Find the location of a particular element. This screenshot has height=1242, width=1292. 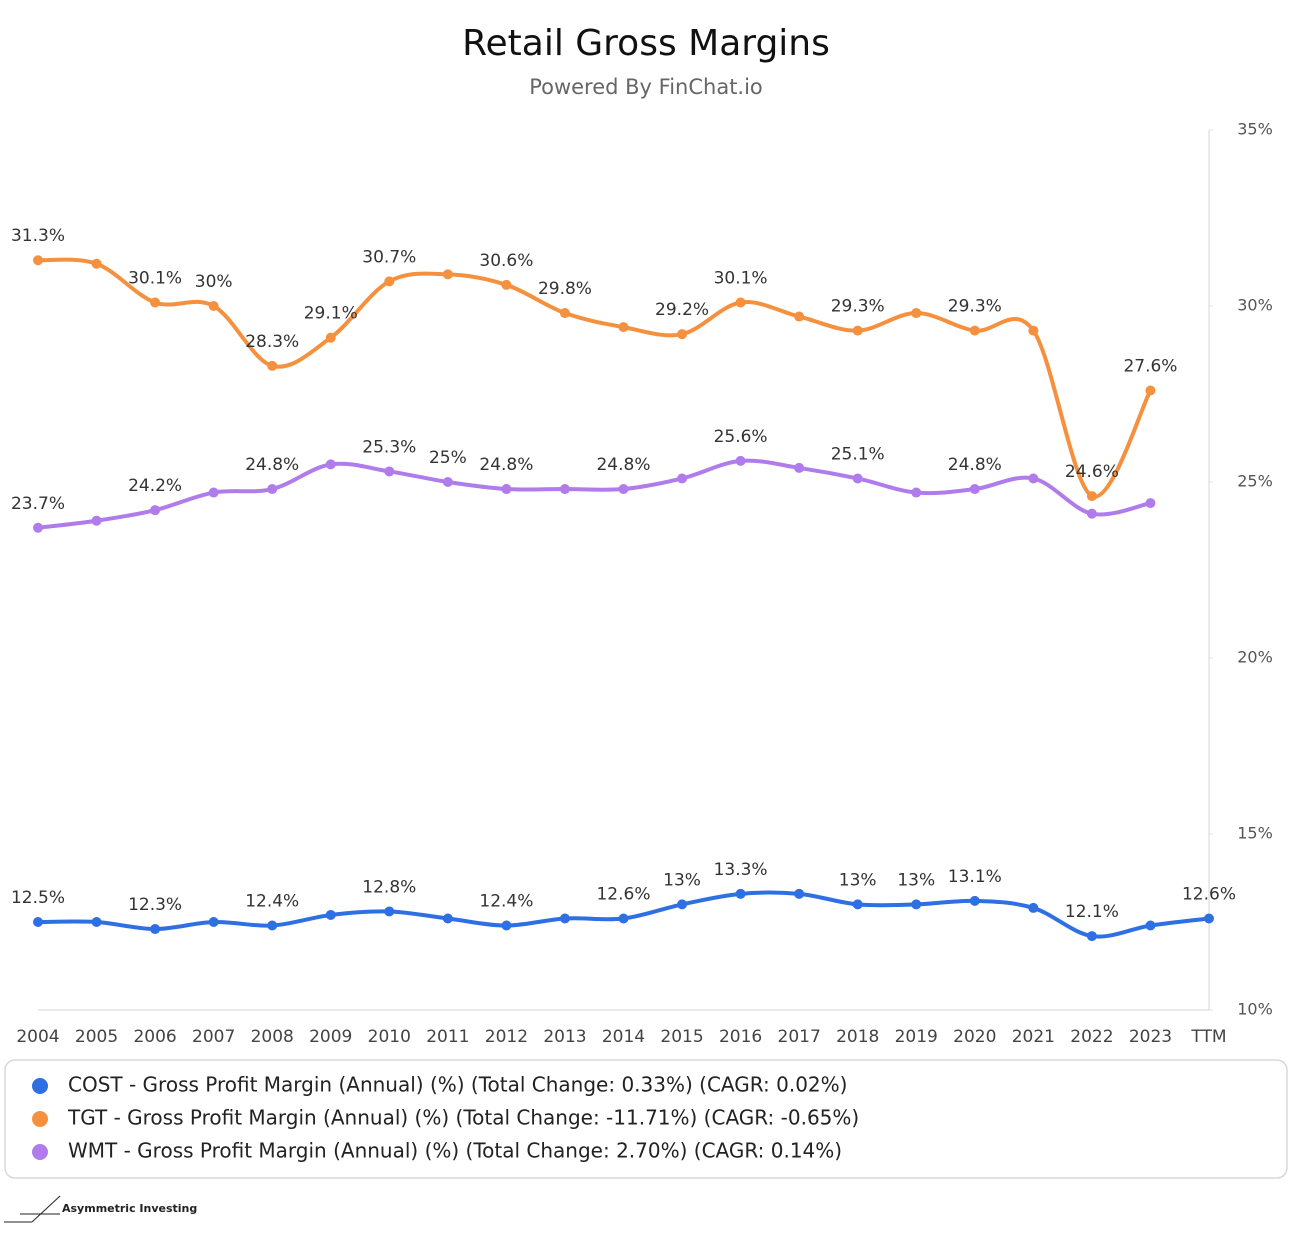

data-label: 12.3% is located at coordinates (155, 905).